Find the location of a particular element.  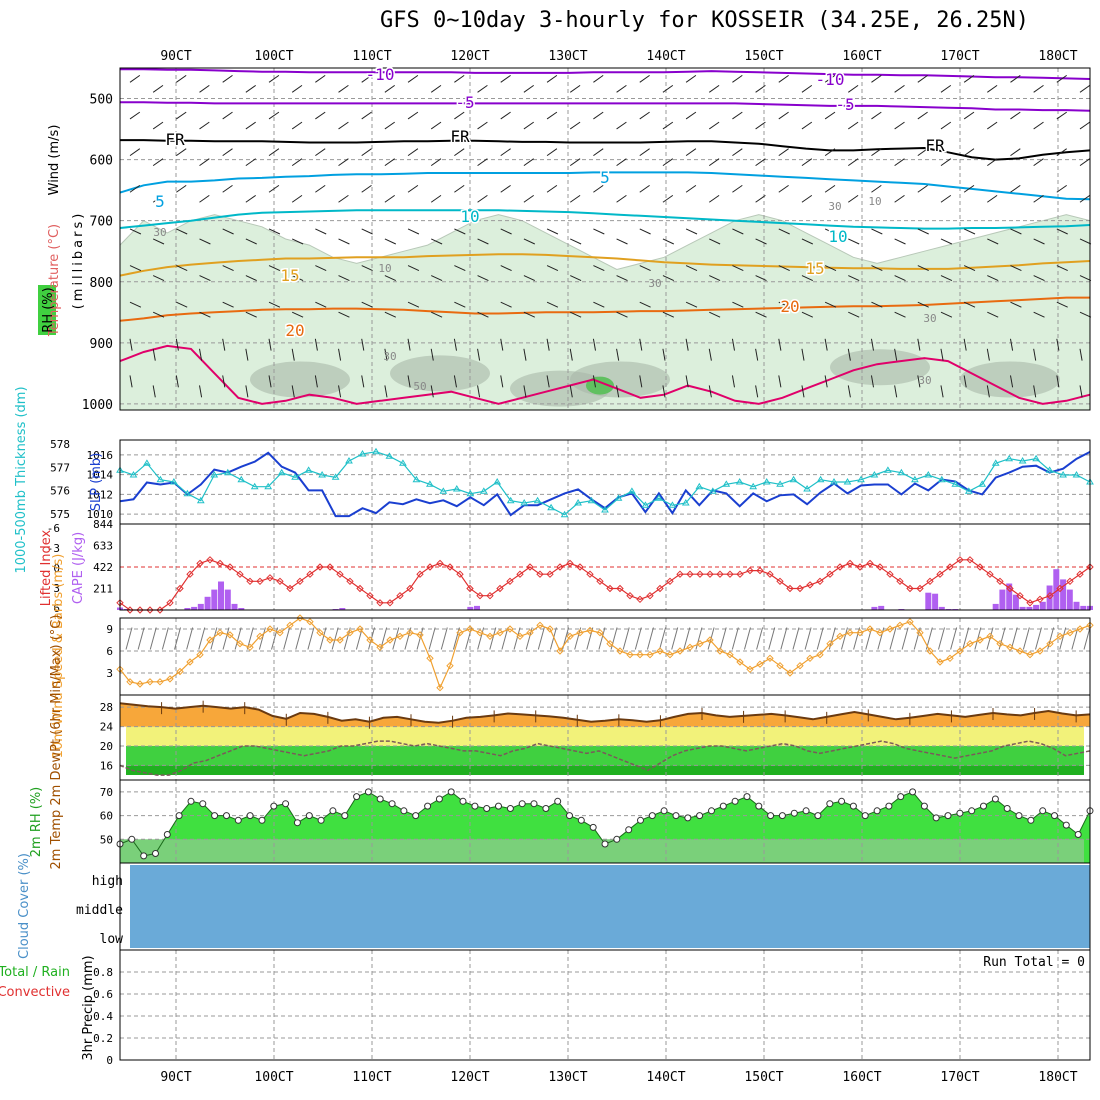

contour-label-8: 5 is located at coordinates (605, 177).